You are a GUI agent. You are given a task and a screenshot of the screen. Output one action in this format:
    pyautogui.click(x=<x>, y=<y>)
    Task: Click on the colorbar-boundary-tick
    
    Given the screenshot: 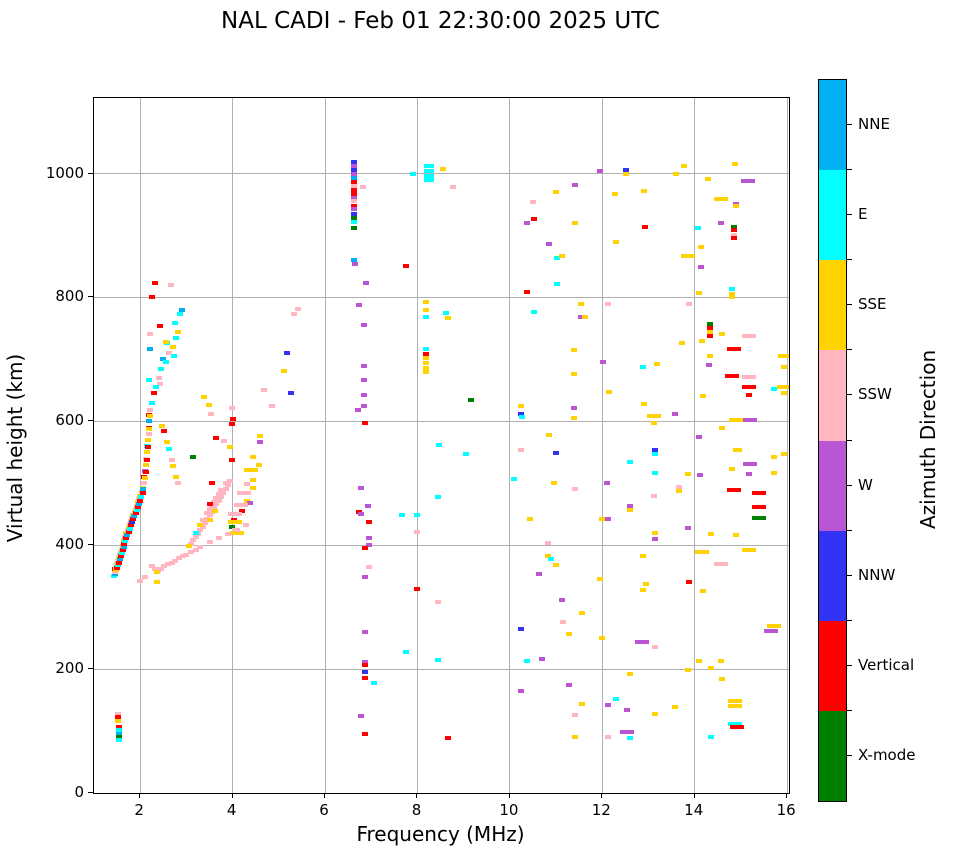 What is the action you would take?
    pyautogui.click(x=849, y=620)
    